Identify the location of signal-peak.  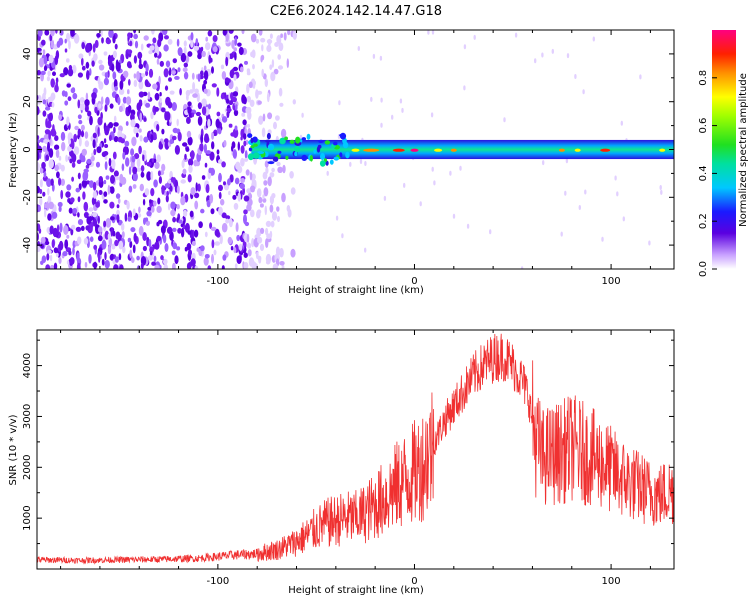
(371, 150).